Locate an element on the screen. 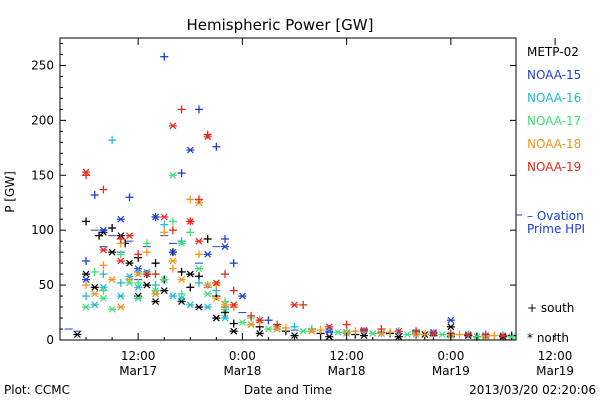 Image resolution: width=600 pixels, height=400 pixels. y-tick-label: 250 is located at coordinates (42, 65).